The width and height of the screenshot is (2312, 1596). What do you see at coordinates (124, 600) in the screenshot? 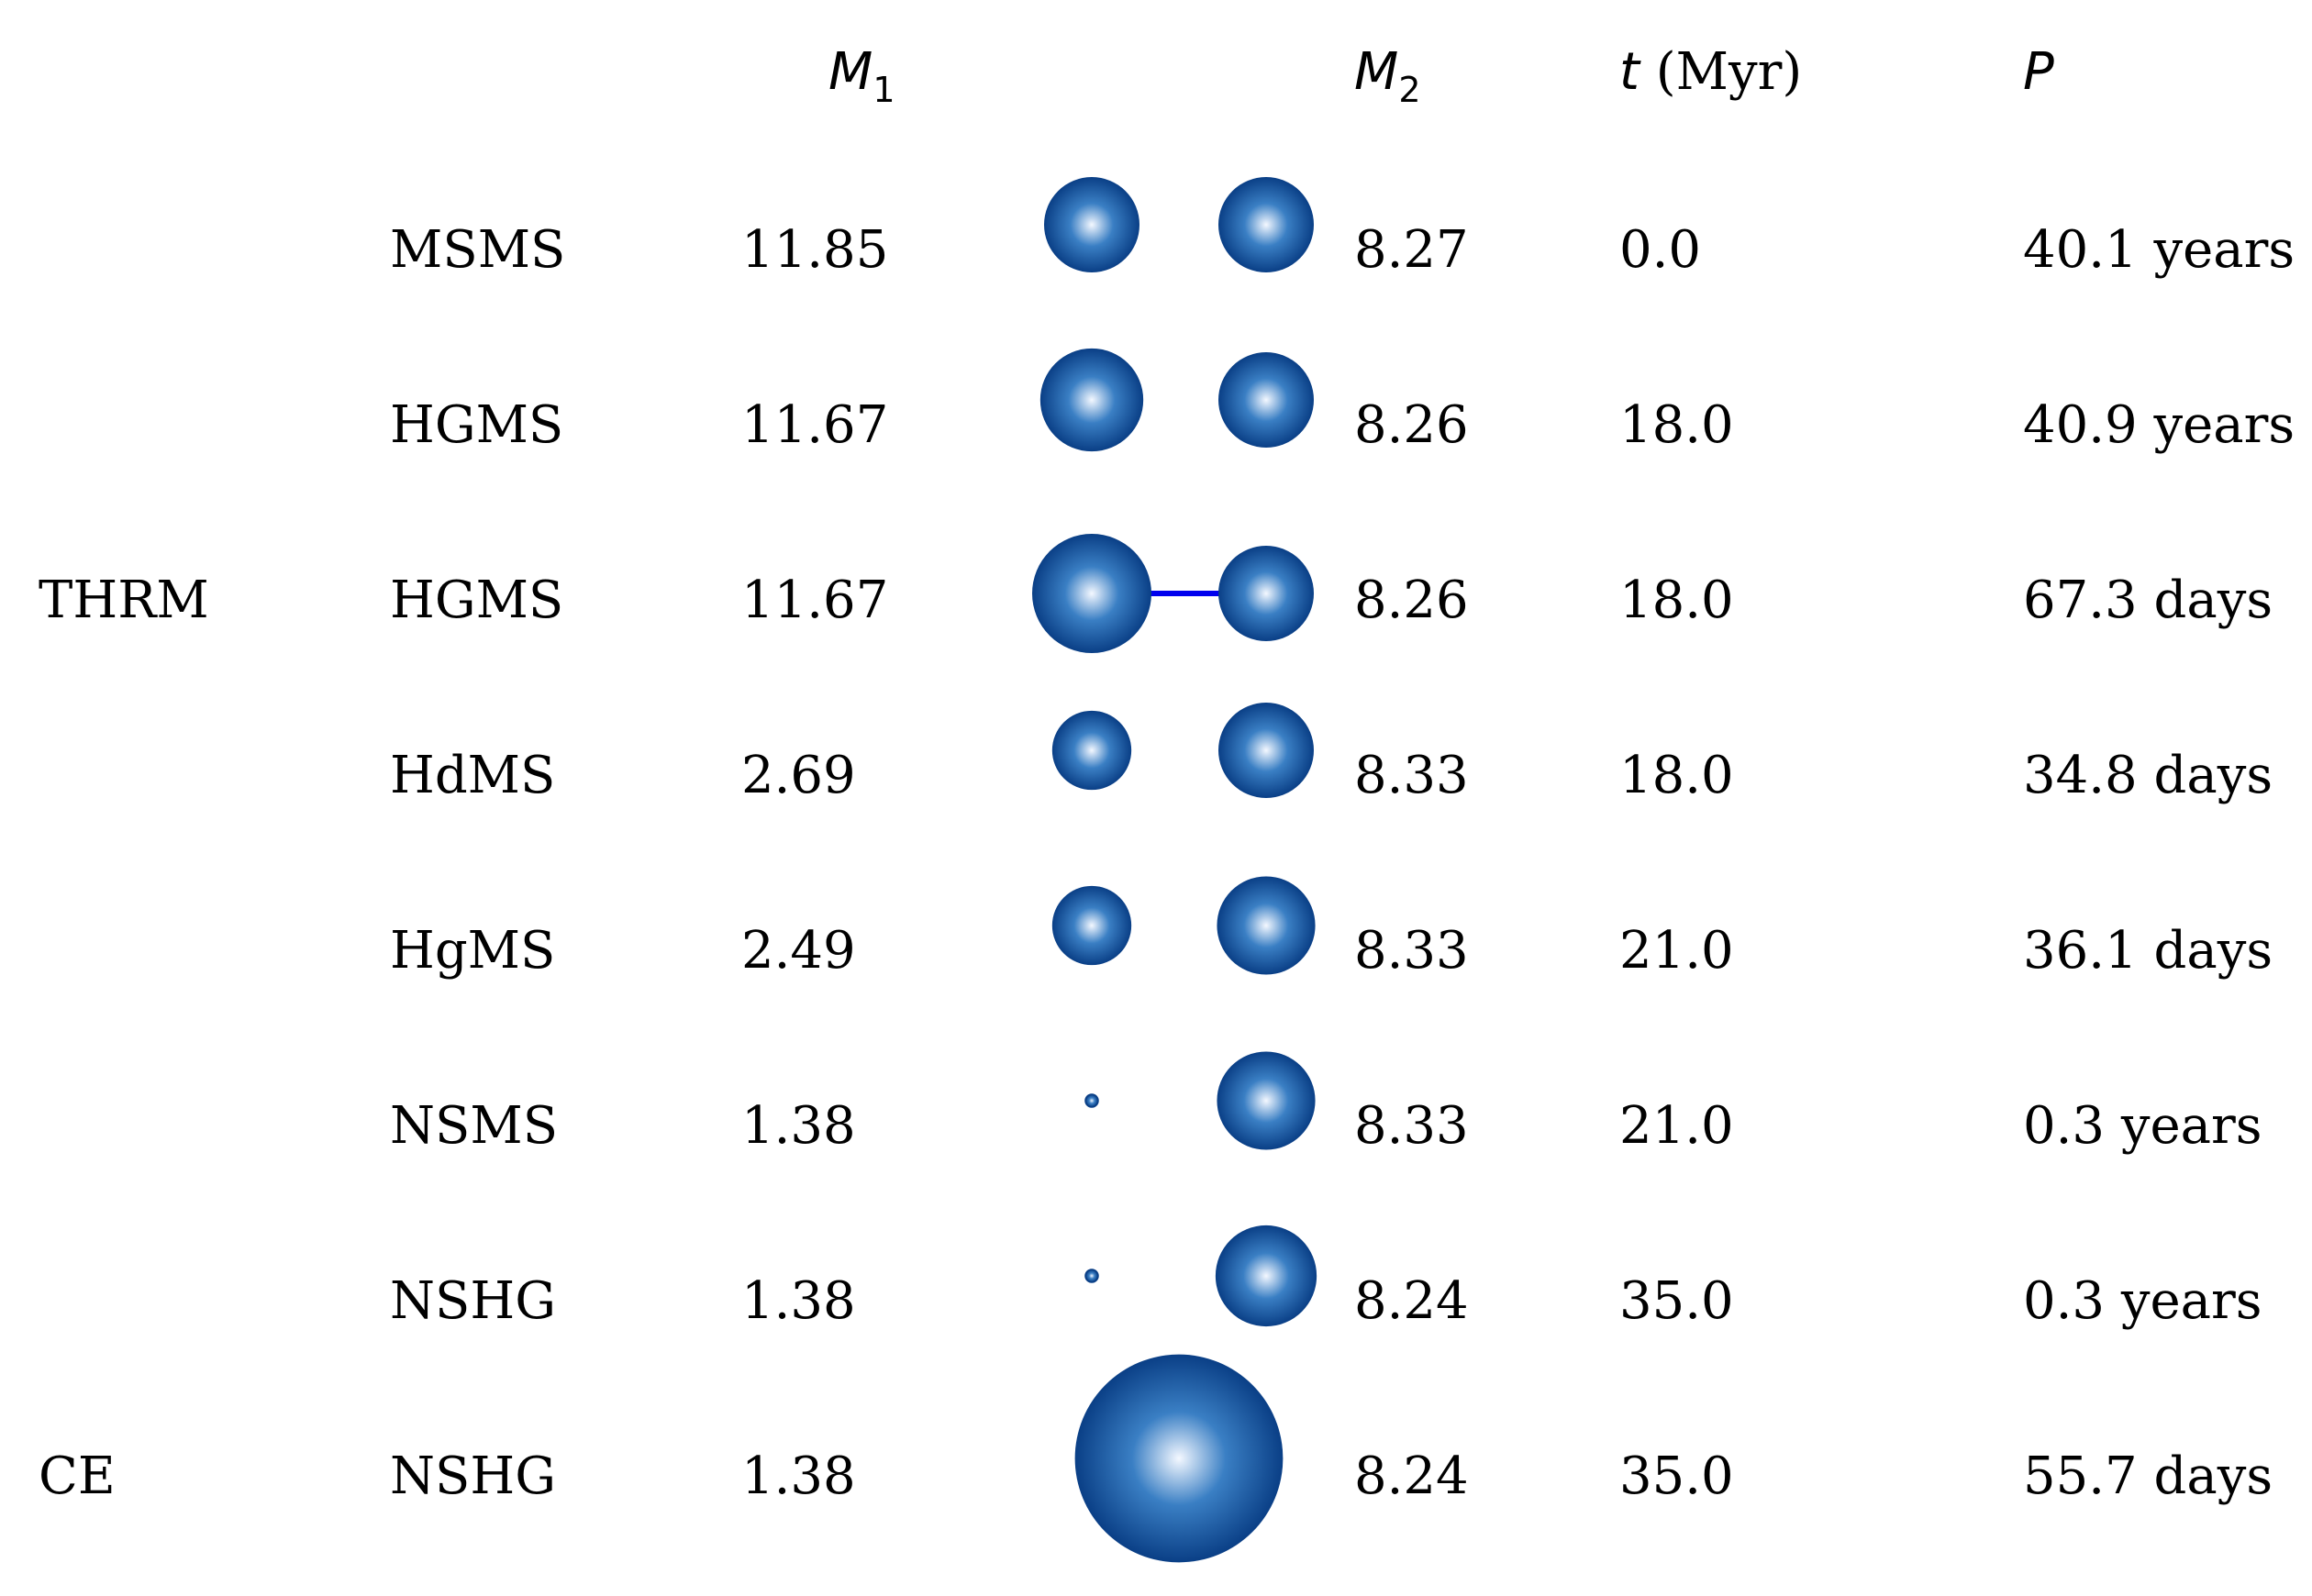
I see `phase-label: THRM` at bounding box center [124, 600].